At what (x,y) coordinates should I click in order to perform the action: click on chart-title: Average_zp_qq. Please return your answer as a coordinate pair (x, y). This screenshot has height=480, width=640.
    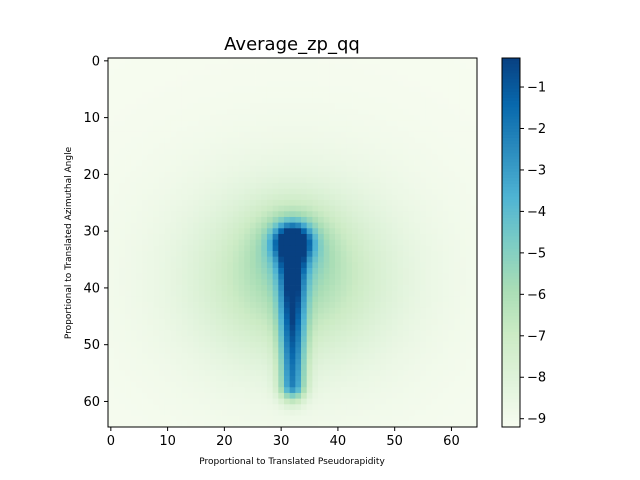
    Looking at the image, I should click on (292, 44).